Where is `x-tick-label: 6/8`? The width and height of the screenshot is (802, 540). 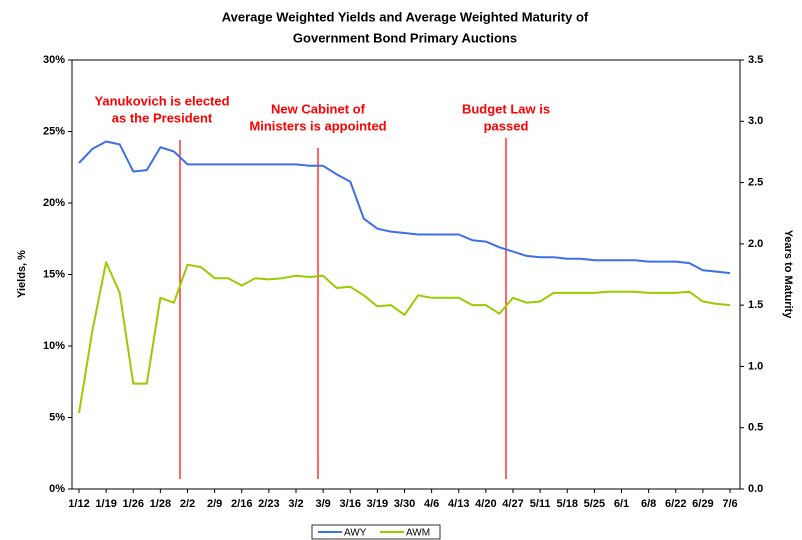
x-tick-label: 6/8 is located at coordinates (648, 504).